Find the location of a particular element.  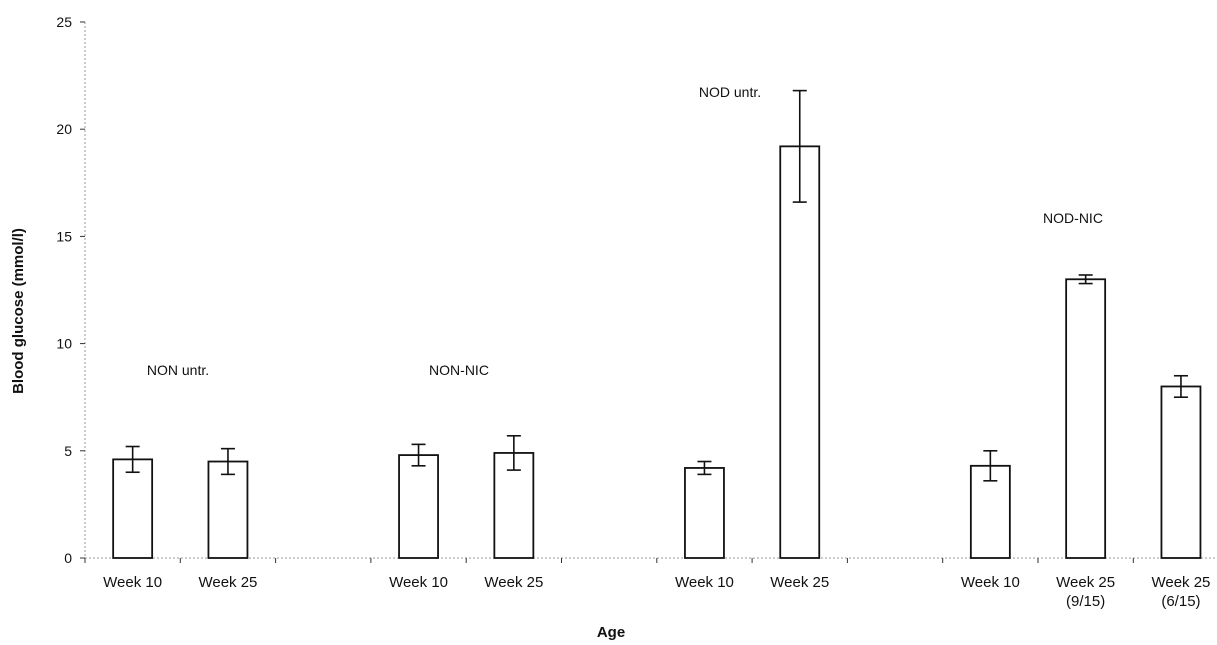

y-axis: 0 5 10 15 20 25 is located at coordinates (71, 290).